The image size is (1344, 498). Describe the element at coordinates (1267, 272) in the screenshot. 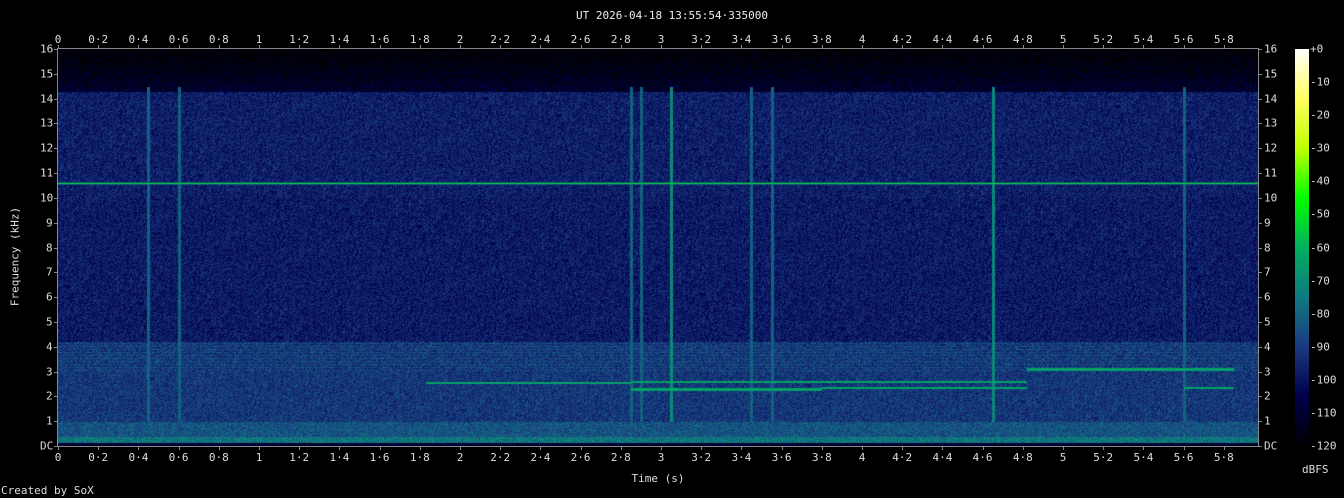

I see `y-tick-label-right: 7` at that location.